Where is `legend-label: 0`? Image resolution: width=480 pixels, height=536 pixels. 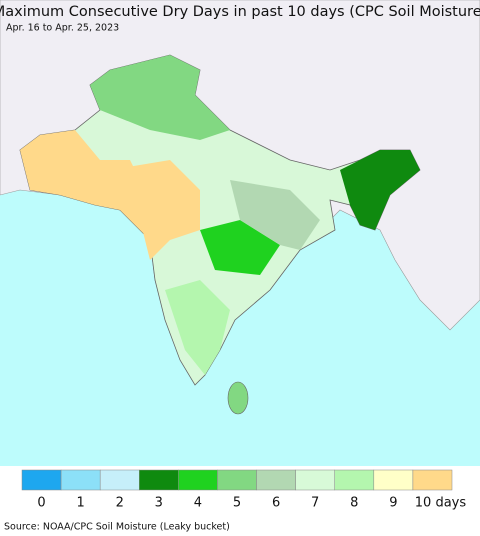 legend-label: 0 is located at coordinates (41, 503).